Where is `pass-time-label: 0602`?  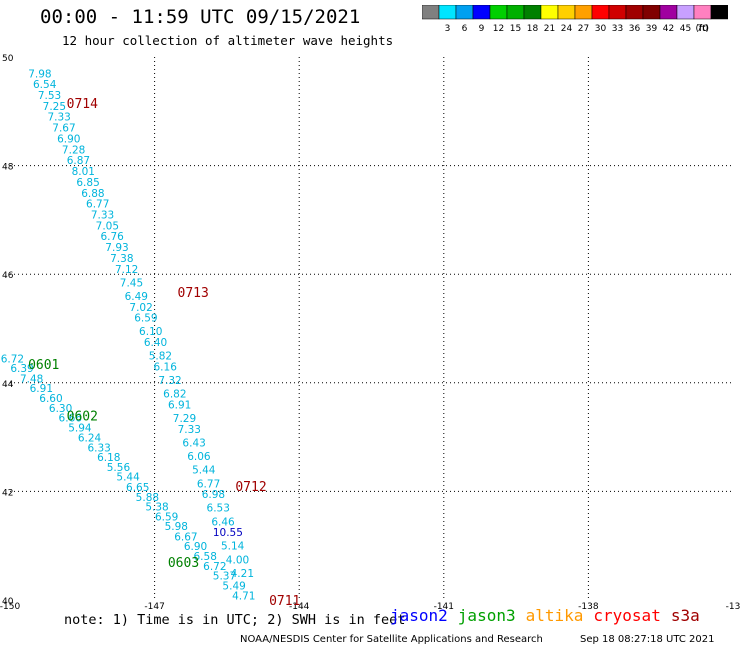 pass-time-label: 0602 is located at coordinates (82, 416).